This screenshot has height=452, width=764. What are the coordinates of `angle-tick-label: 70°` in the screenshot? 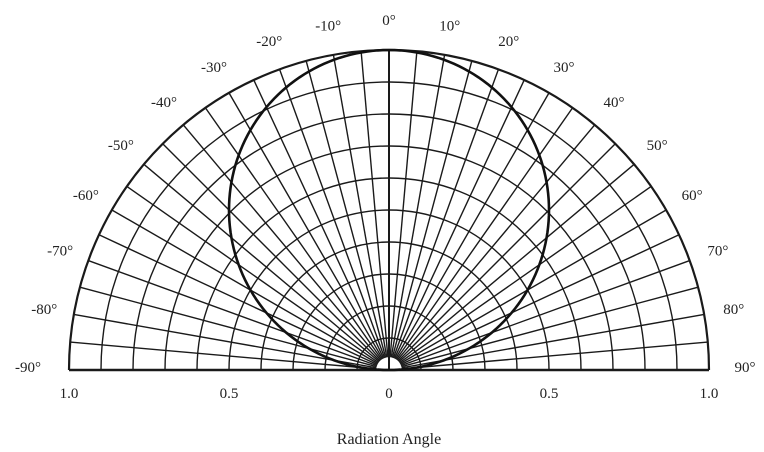 It's located at (717, 251).